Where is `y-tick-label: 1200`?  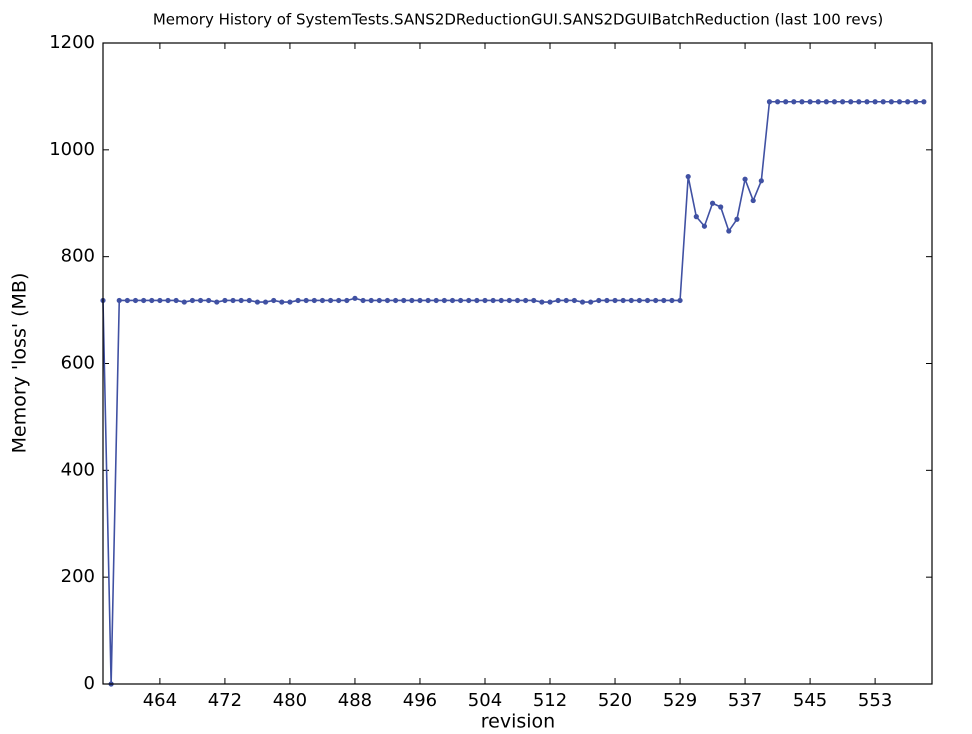 y-tick-label: 1200 is located at coordinates (72, 42).